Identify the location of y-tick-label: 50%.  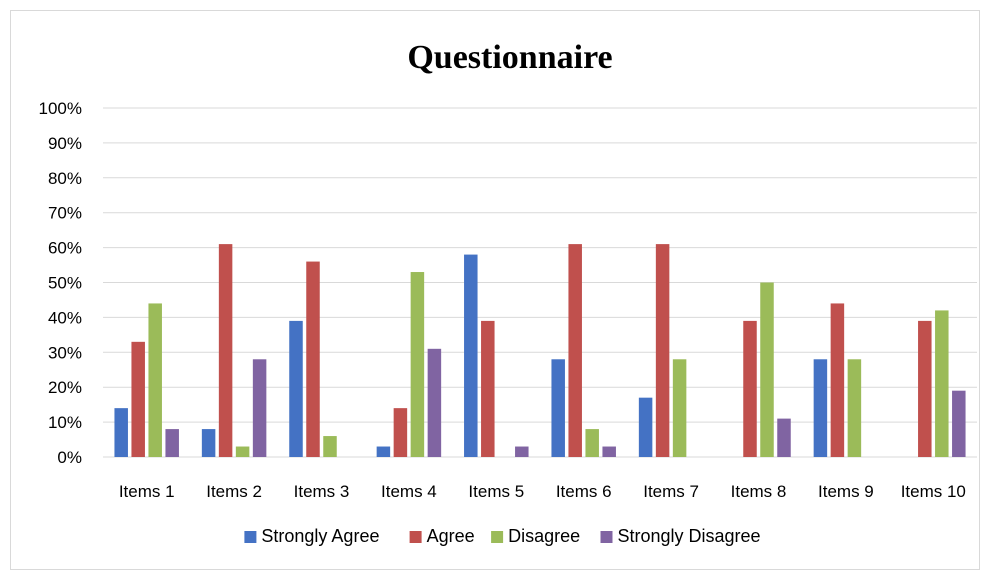
(65, 283).